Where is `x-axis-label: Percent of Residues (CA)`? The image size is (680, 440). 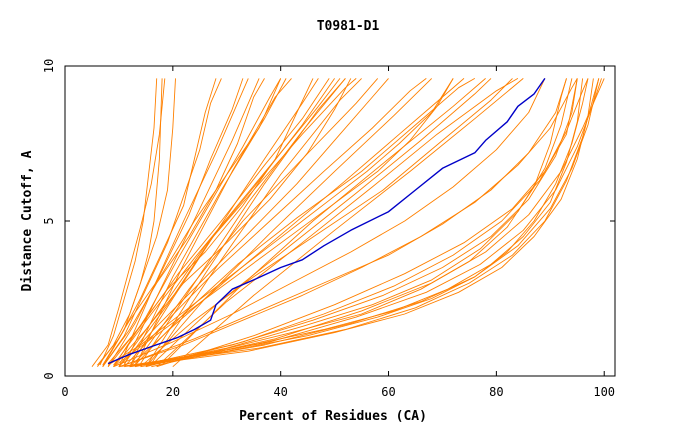
x-axis-label: Percent of Residues (CA) is located at coordinates (333, 416).